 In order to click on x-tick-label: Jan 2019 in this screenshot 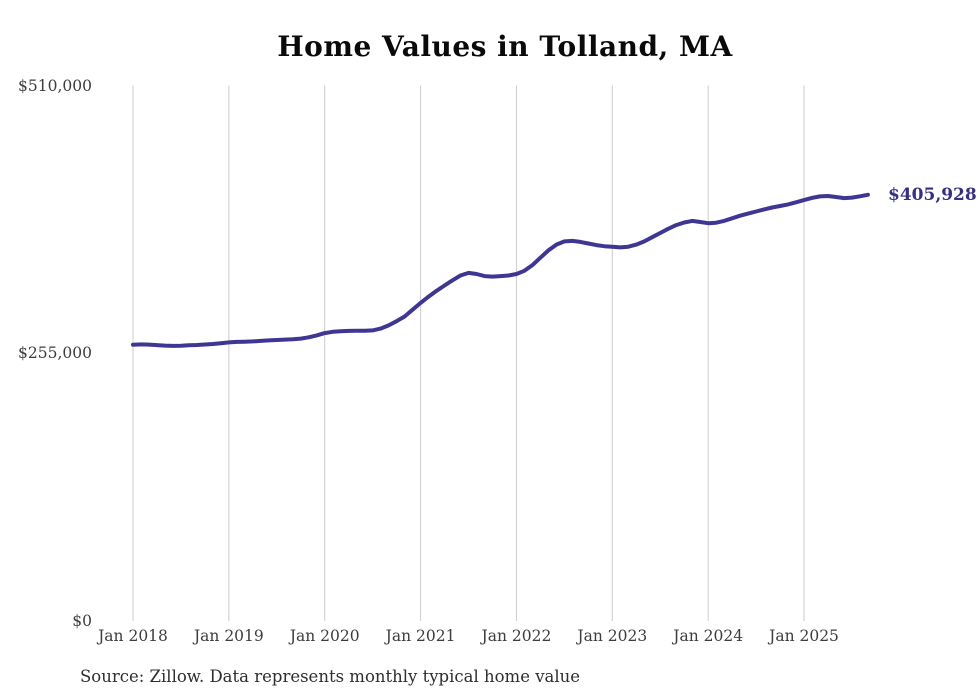, I will do `click(228, 636)`.